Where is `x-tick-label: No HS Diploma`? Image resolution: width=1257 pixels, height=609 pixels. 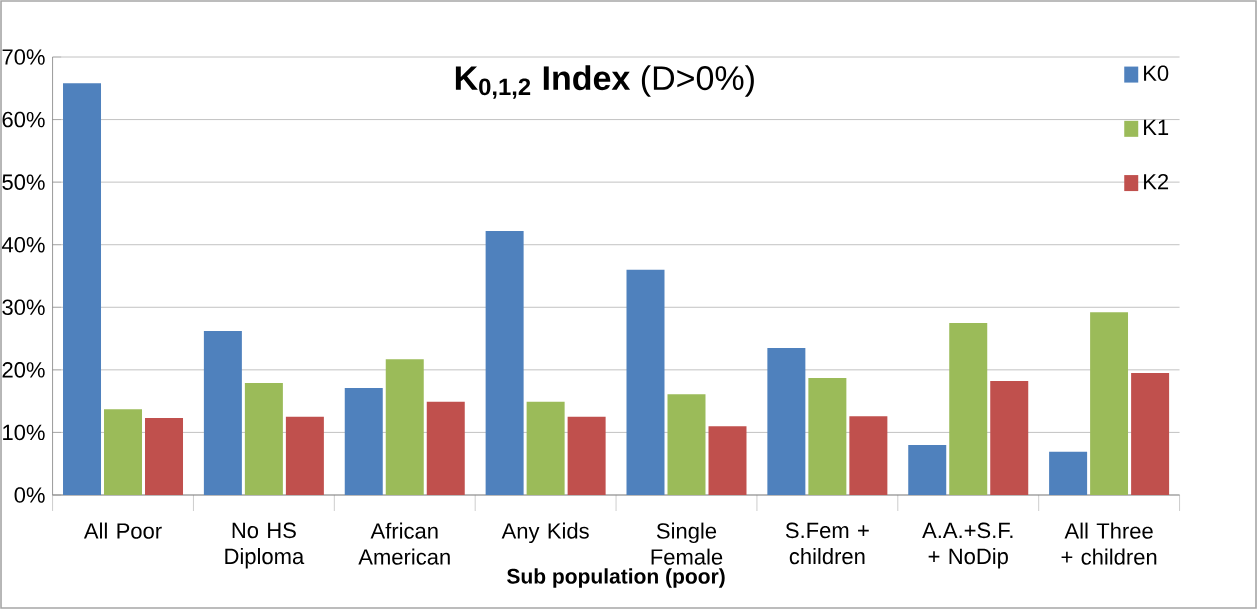 x-tick-label: No HS Diploma is located at coordinates (265, 545).